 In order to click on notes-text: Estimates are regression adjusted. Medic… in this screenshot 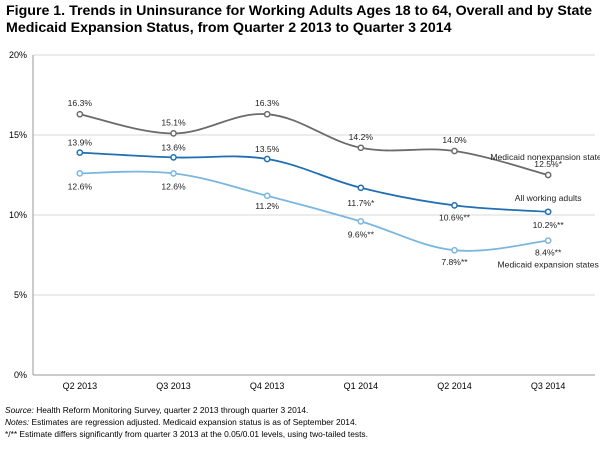, I will do `click(193, 422)`.